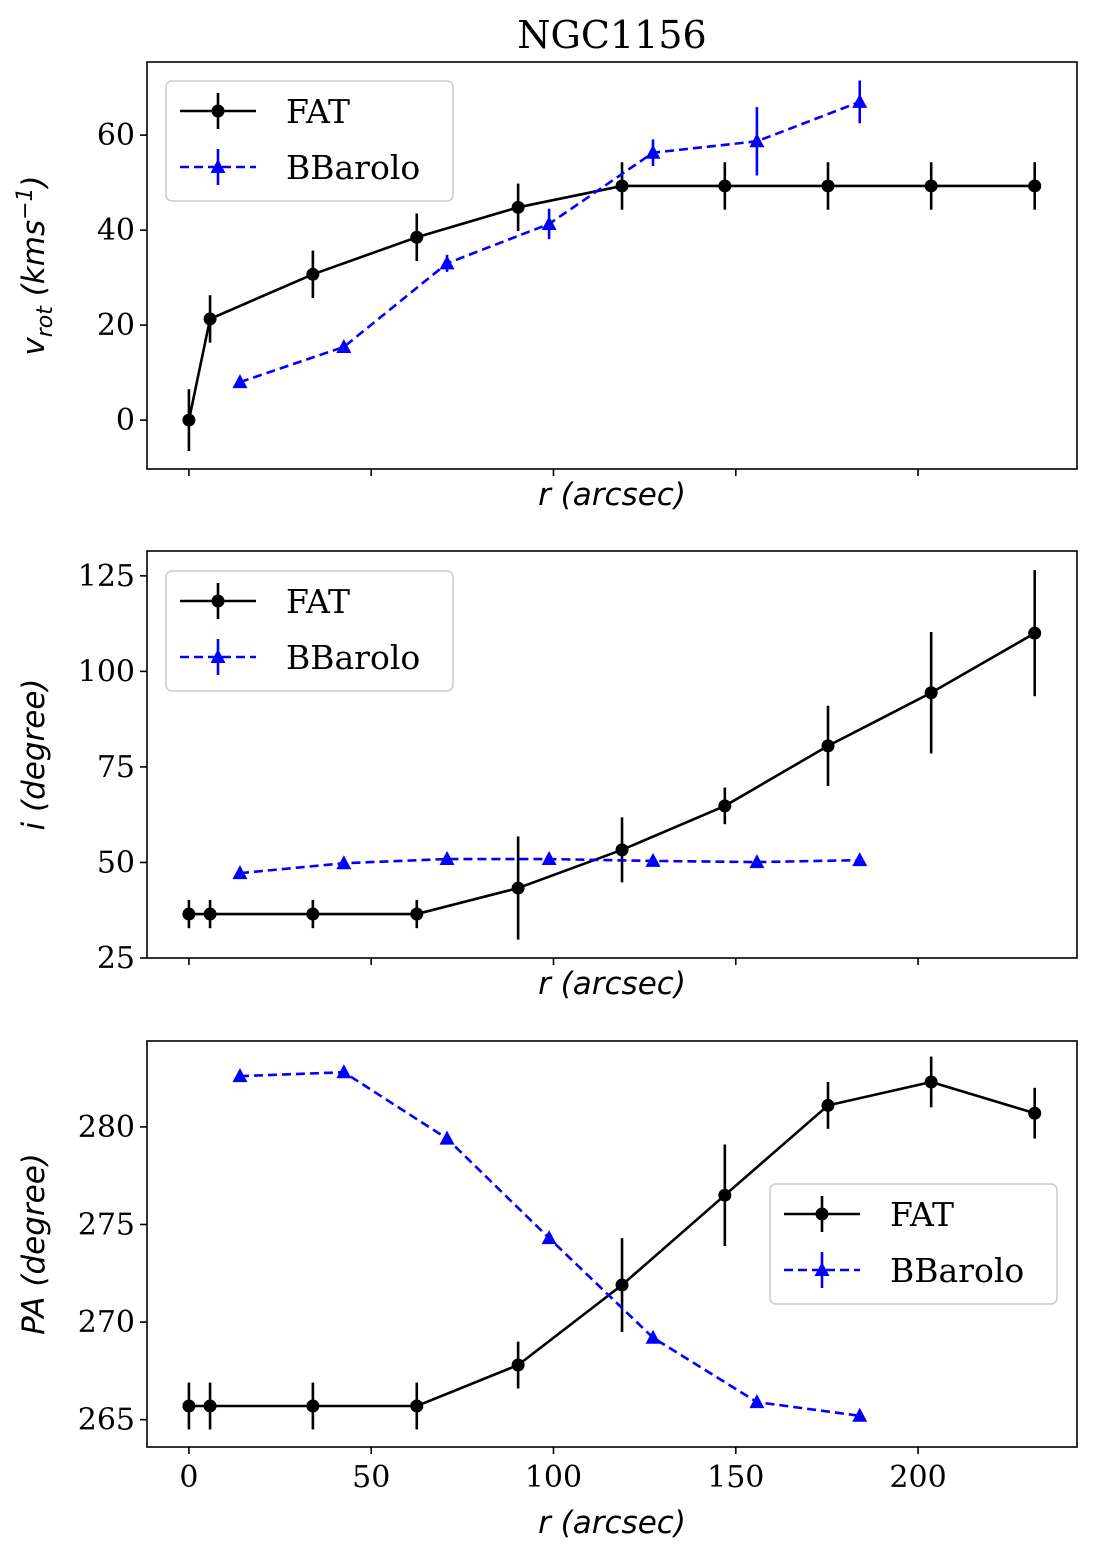 The image size is (1100, 1559). Describe the element at coordinates (735, 1477) in the screenshot. I see `x-tick-label: 150` at that location.